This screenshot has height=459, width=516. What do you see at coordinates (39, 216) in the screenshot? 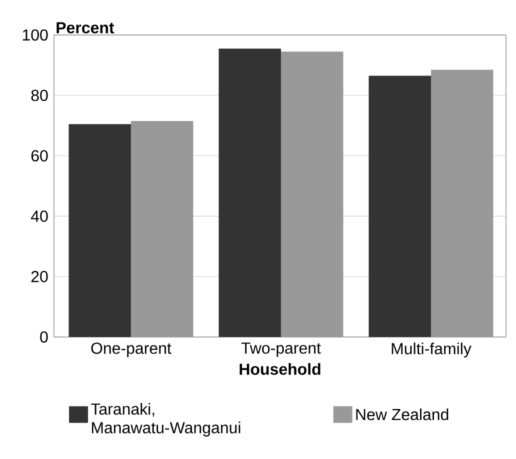
I see `y-tick-label: 40` at bounding box center [39, 216].